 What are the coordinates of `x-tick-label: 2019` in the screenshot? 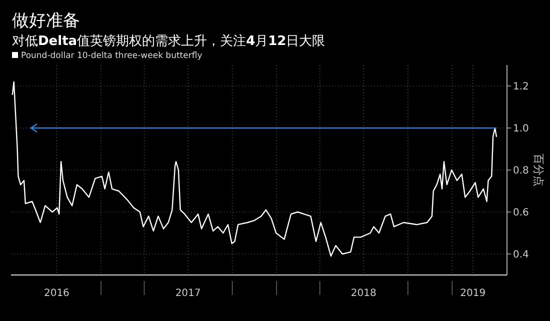 It's located at (473, 293).